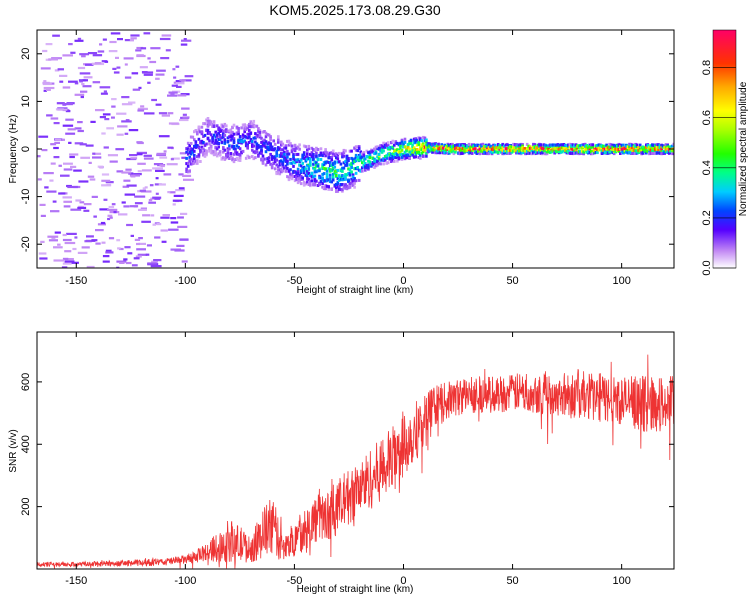 This screenshot has width=750, height=600. I want to click on colorbar-tick-label: 0.0, so click(707, 267).